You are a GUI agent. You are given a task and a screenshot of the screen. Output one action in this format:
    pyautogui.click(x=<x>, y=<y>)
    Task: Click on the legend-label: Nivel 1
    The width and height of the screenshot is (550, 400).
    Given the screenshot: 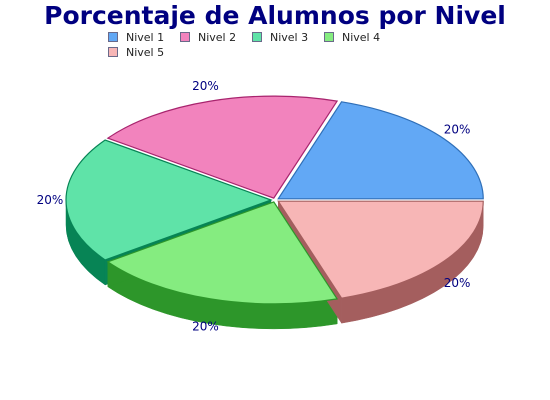 What is the action you would take?
    pyautogui.click(x=145, y=37)
    